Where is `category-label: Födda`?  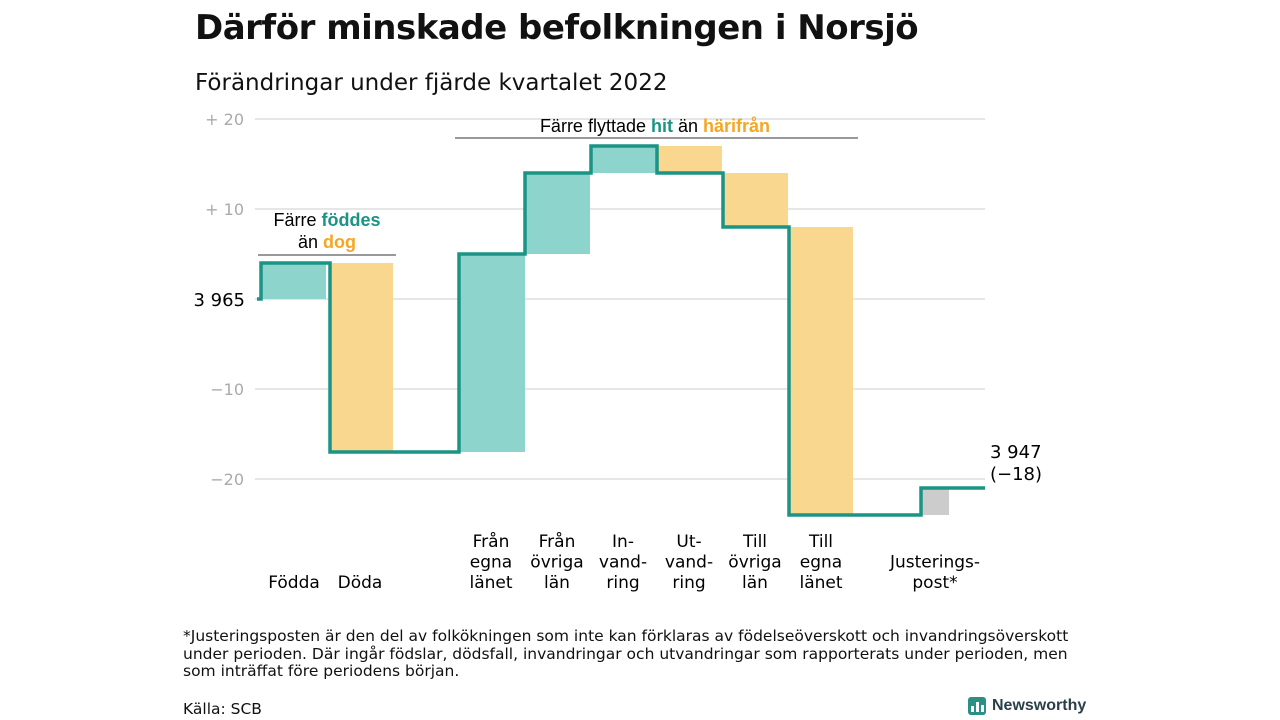 category-label: Födda is located at coordinates (294, 583).